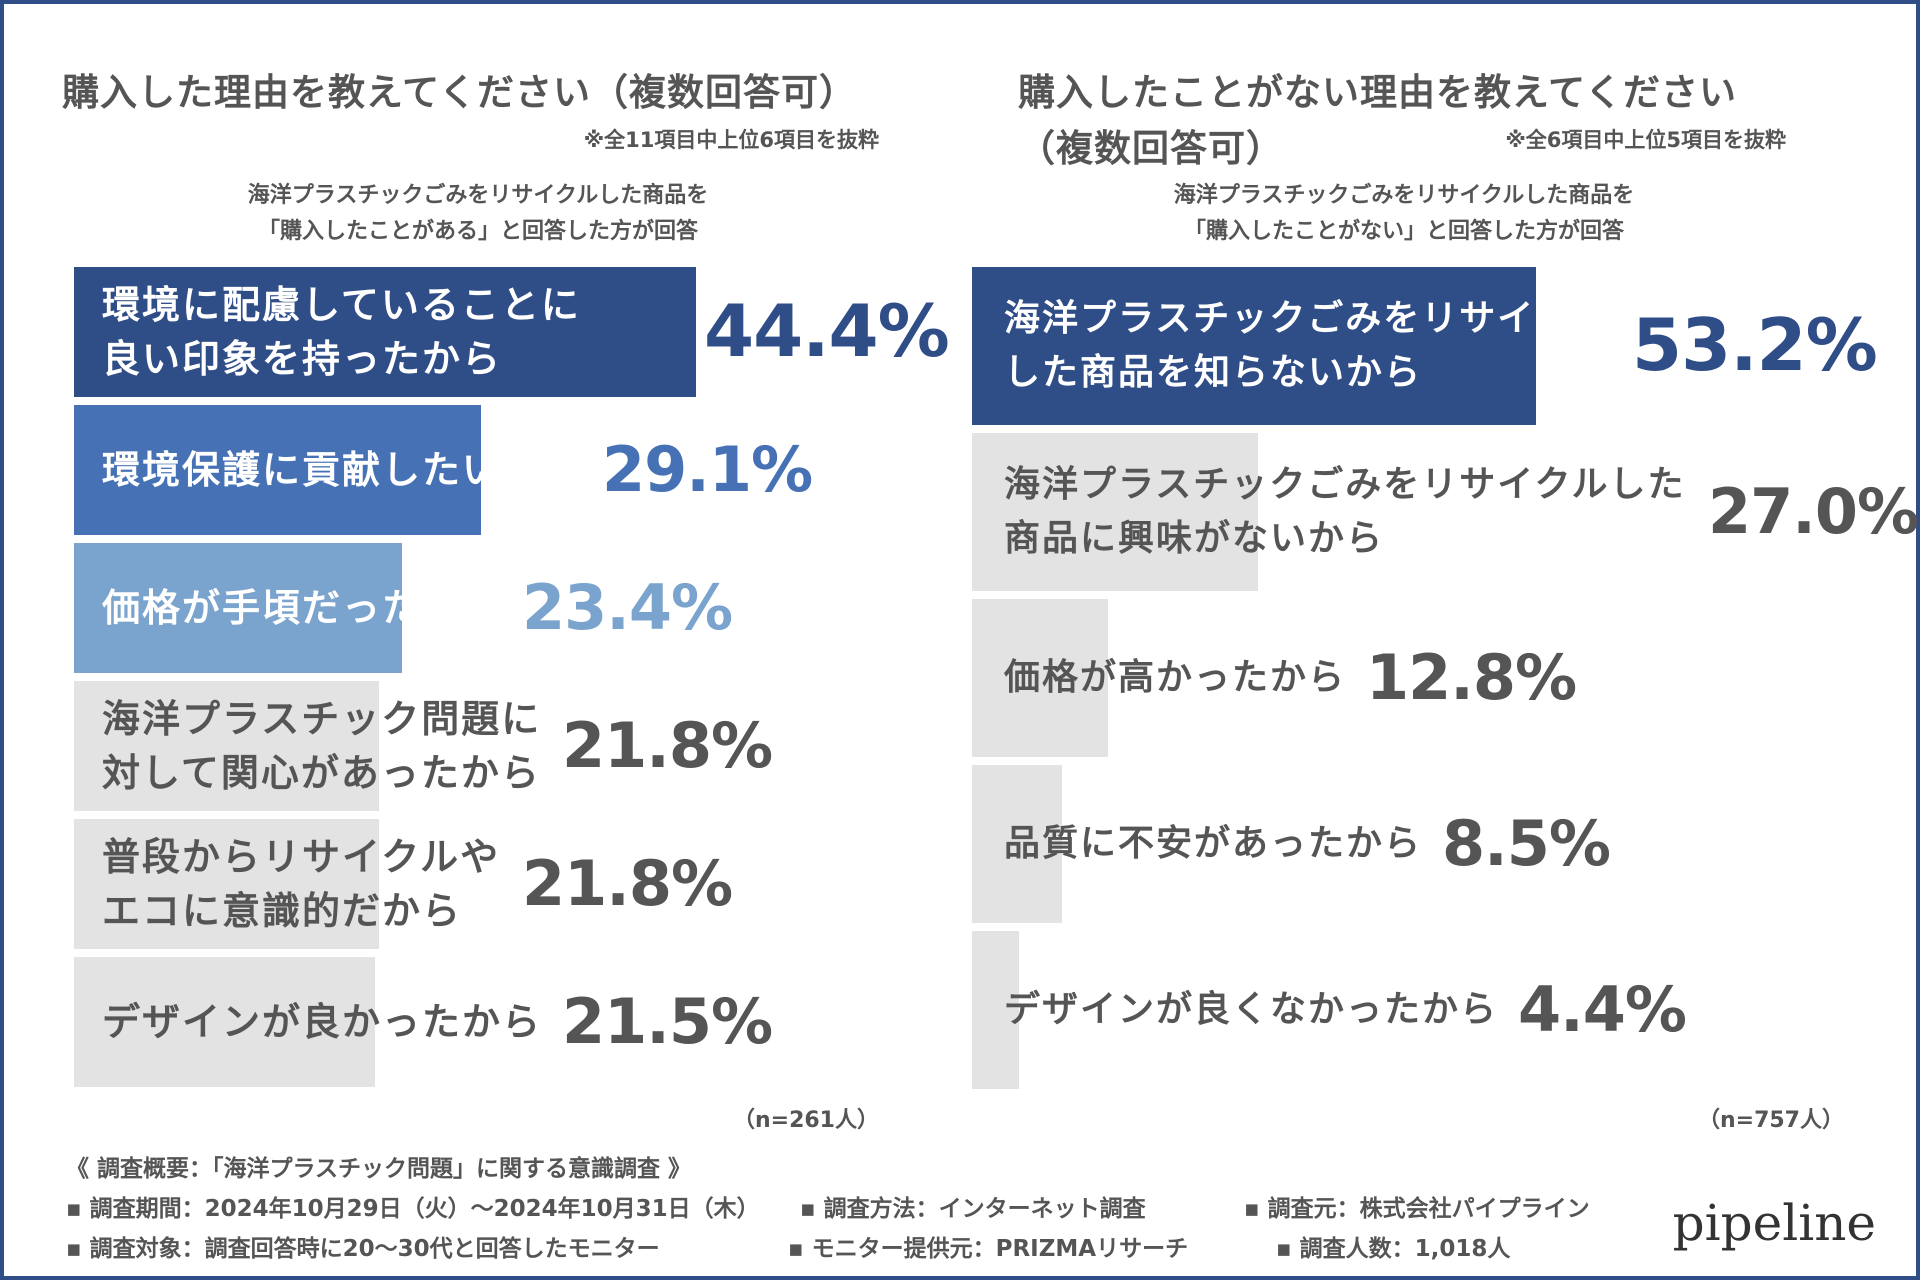 This screenshot has height=1280, width=1920. What do you see at coordinates (973, 1209) in the screenshot?
I see `survey-method: ▪ 調査方法：インターネット調査` at bounding box center [973, 1209].